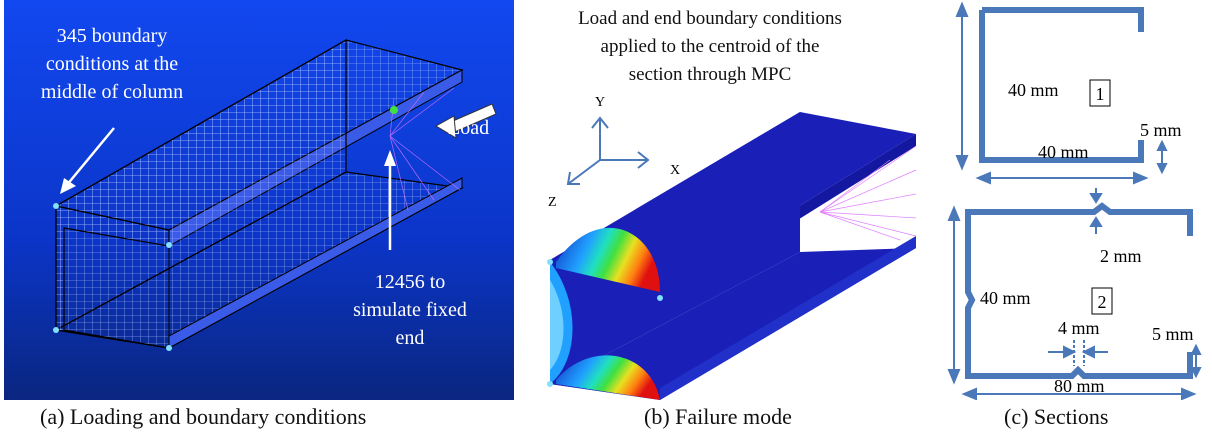 The width and height of the screenshot is (1212, 441). I want to click on b-bottom-flange, so click(733, 324).